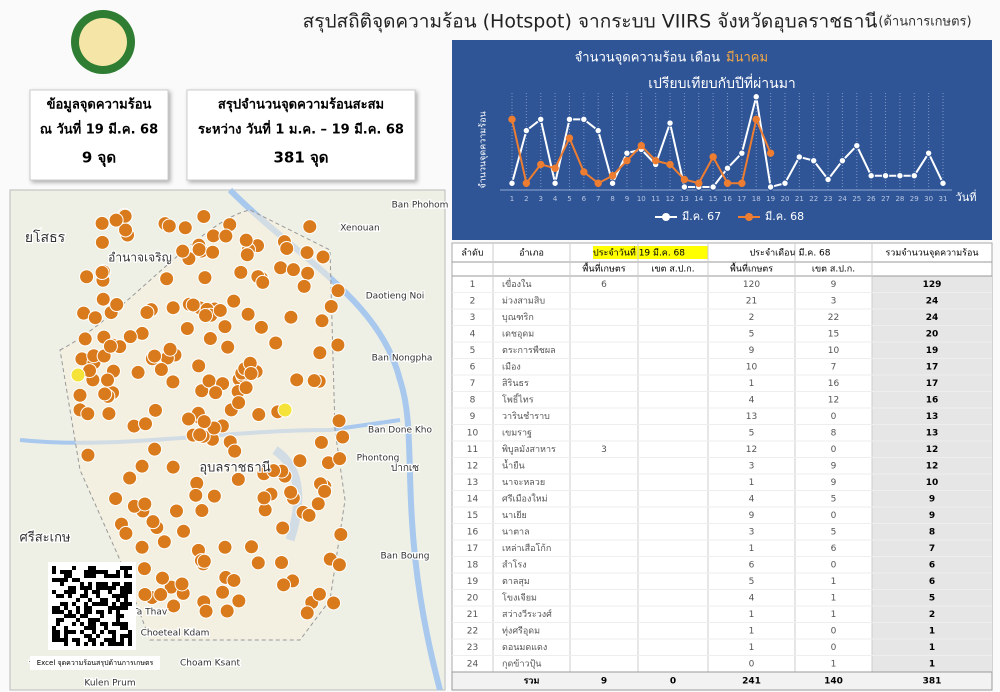 The image size is (1000, 692). Describe the element at coordinates (770, 199) in the screenshot. I see `x-tick-label: 19` at that location.